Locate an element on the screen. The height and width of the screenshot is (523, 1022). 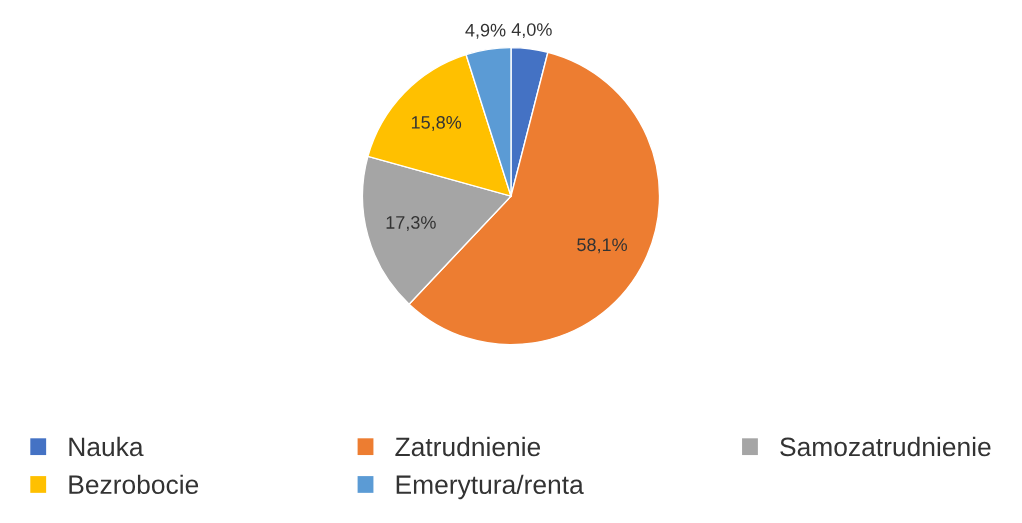
legend-label: Zatrudnienie is located at coordinates (468, 446).